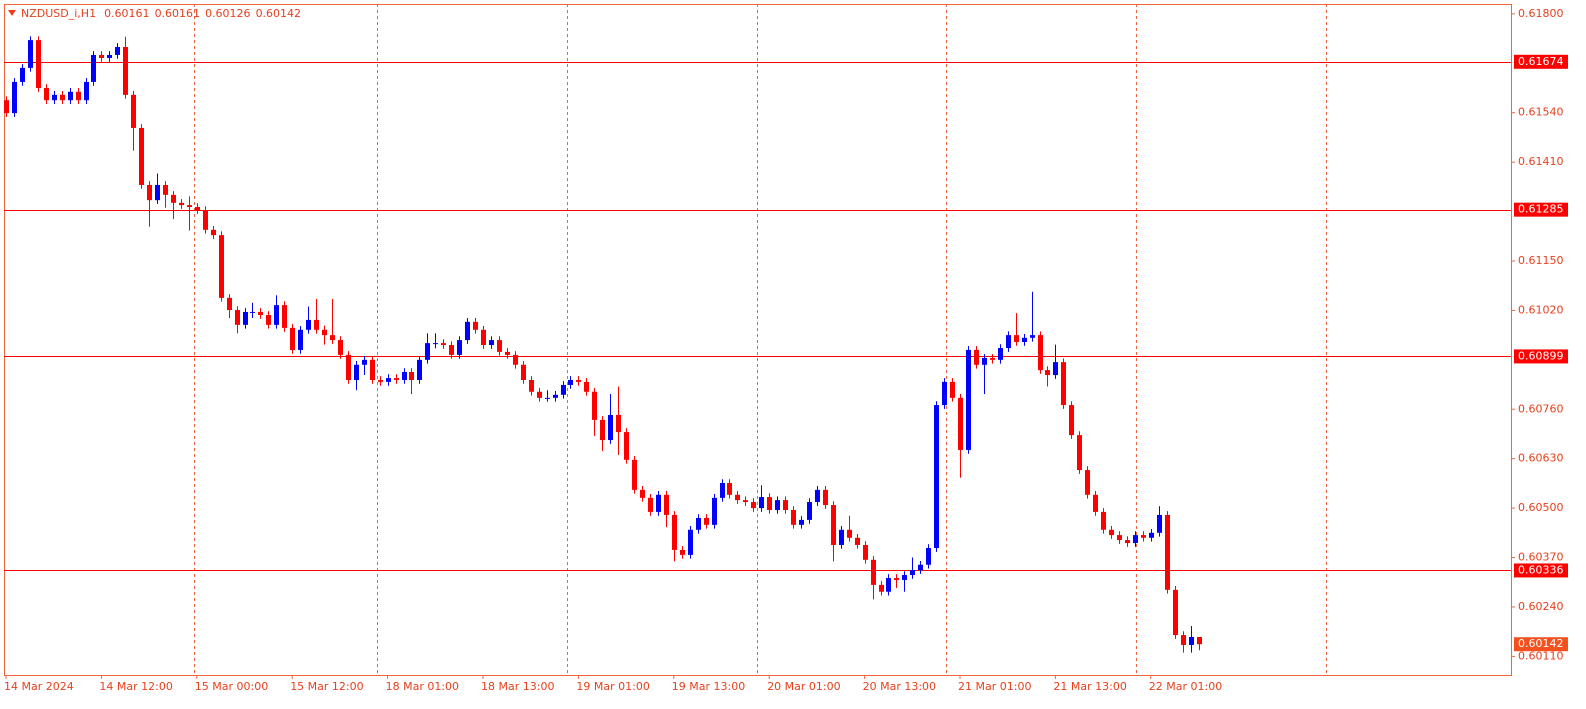 The image size is (1586, 709). Describe the element at coordinates (1541, 355) in the screenshot. I see `level-label: 0.60899` at that location.